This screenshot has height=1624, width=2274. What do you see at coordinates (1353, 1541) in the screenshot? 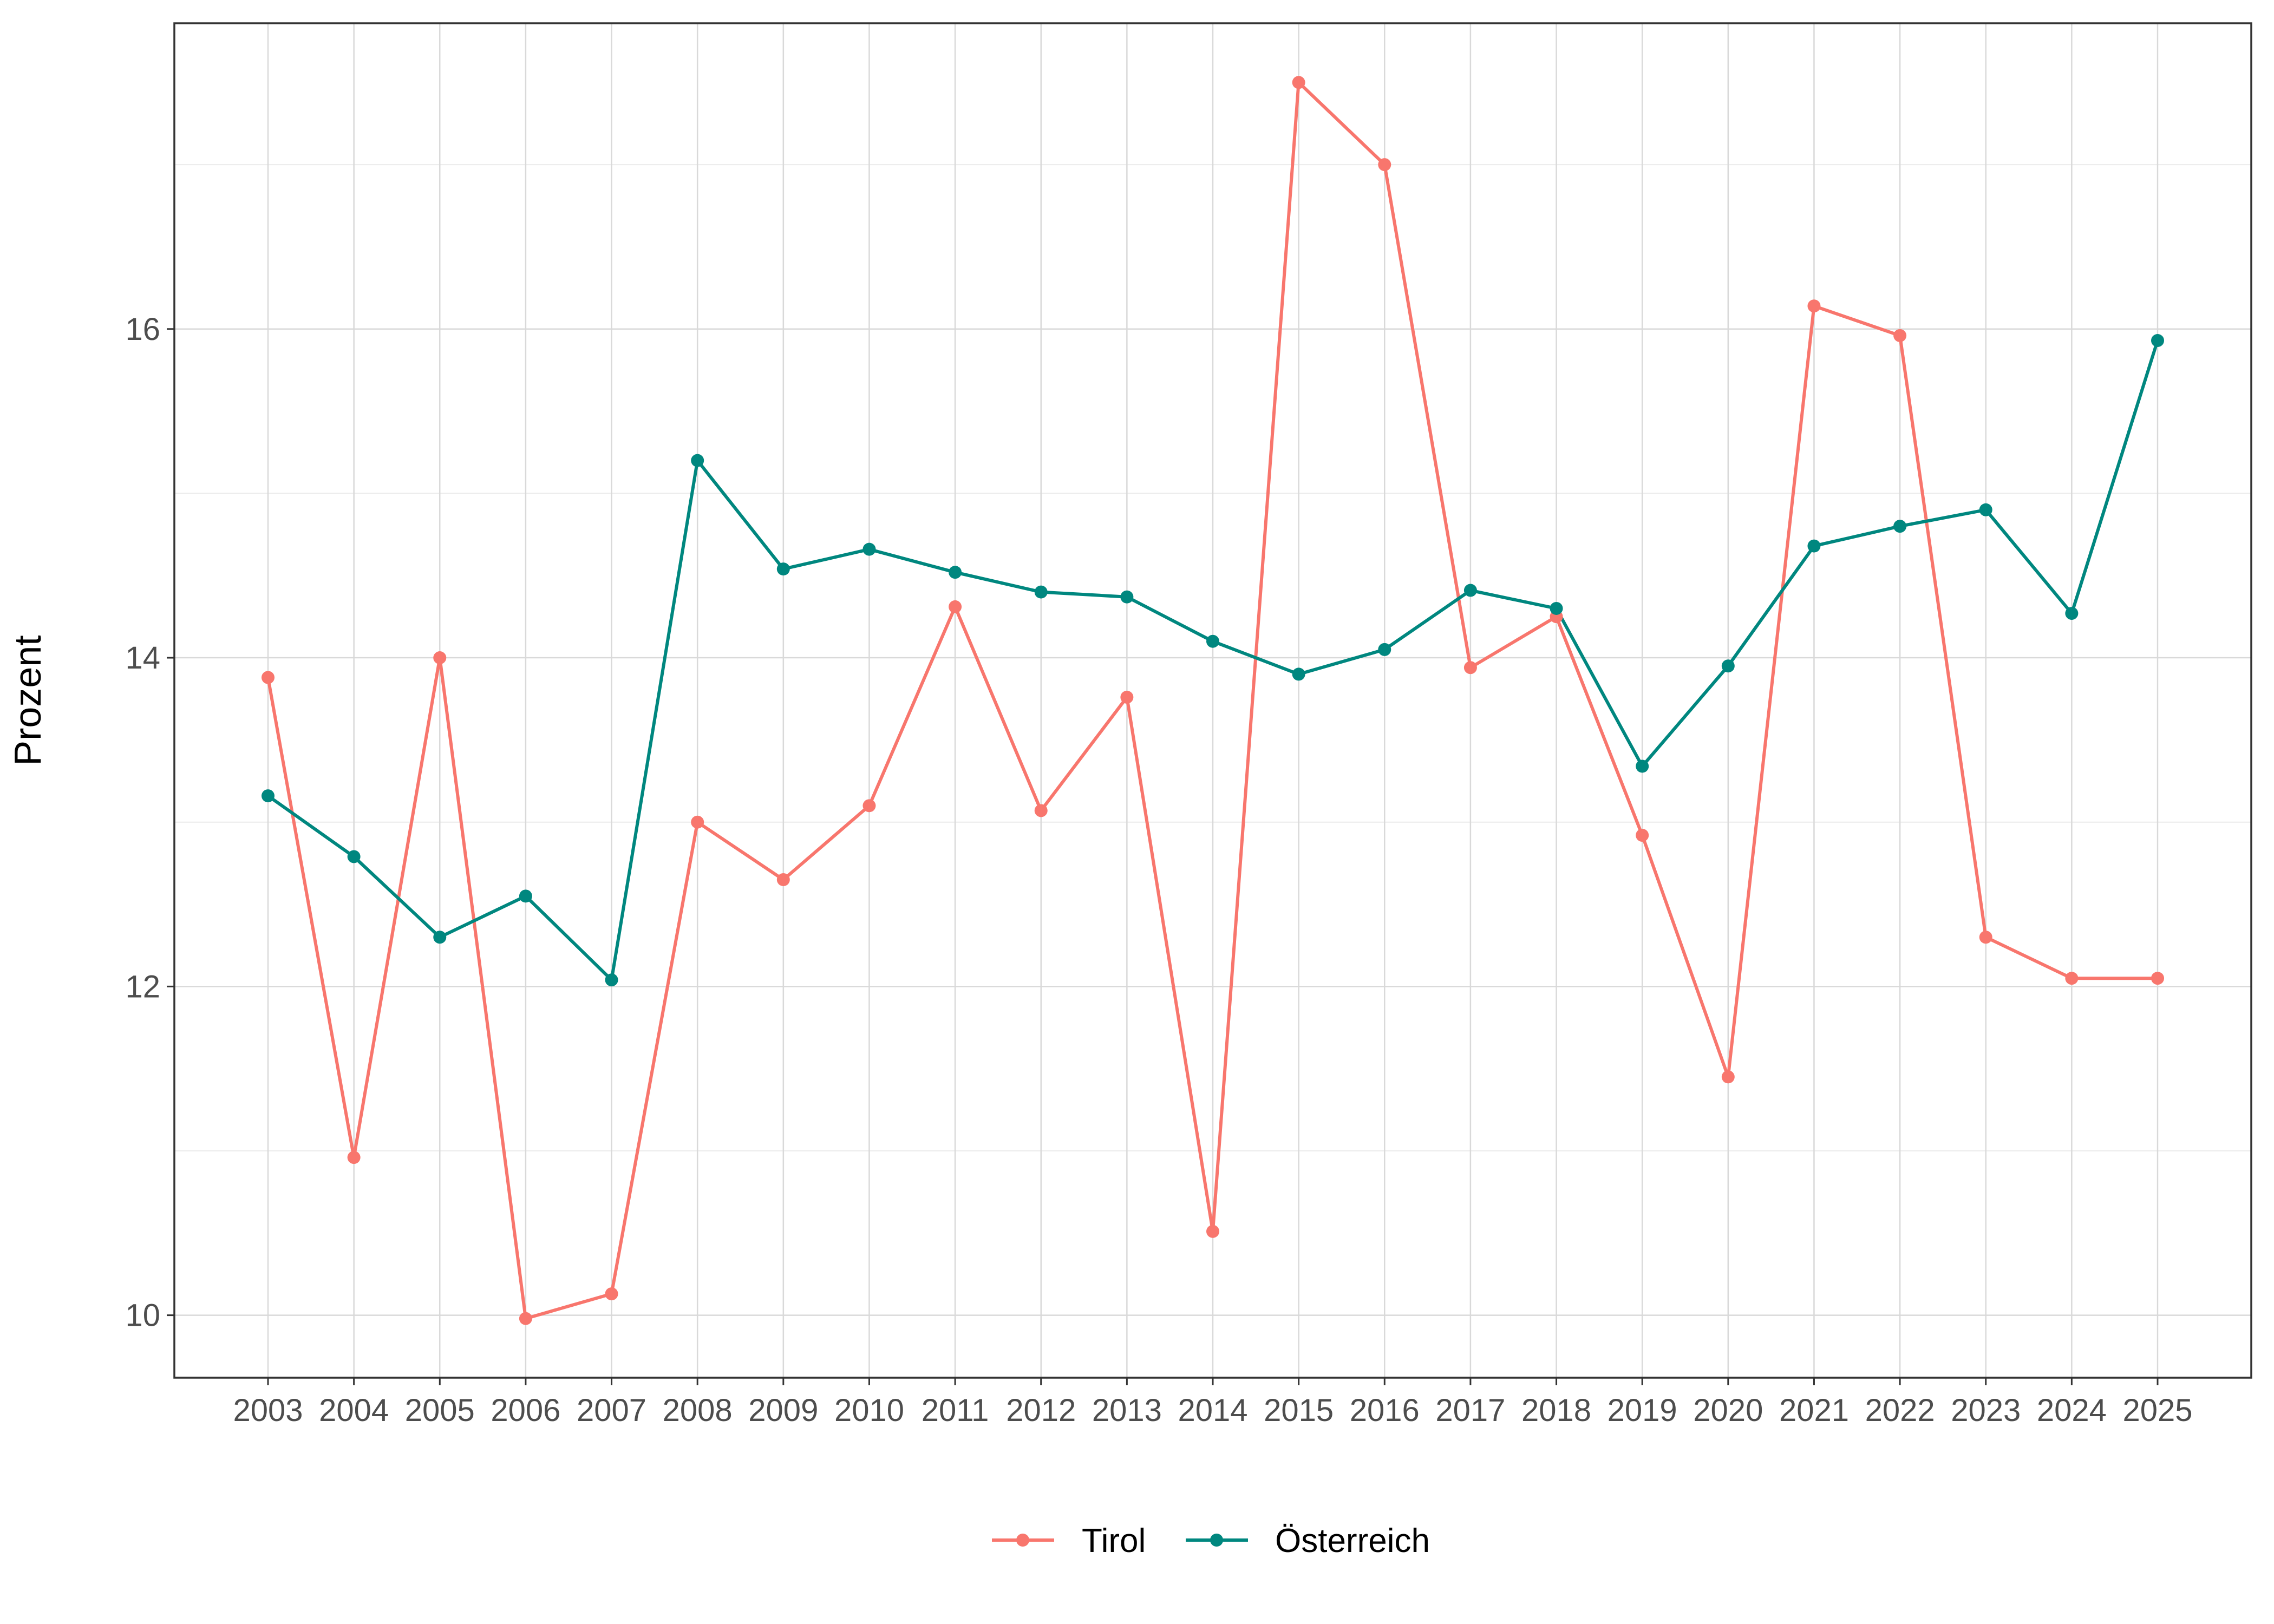
I see `legend-label-oesterreich: Österreich` at bounding box center [1353, 1541].